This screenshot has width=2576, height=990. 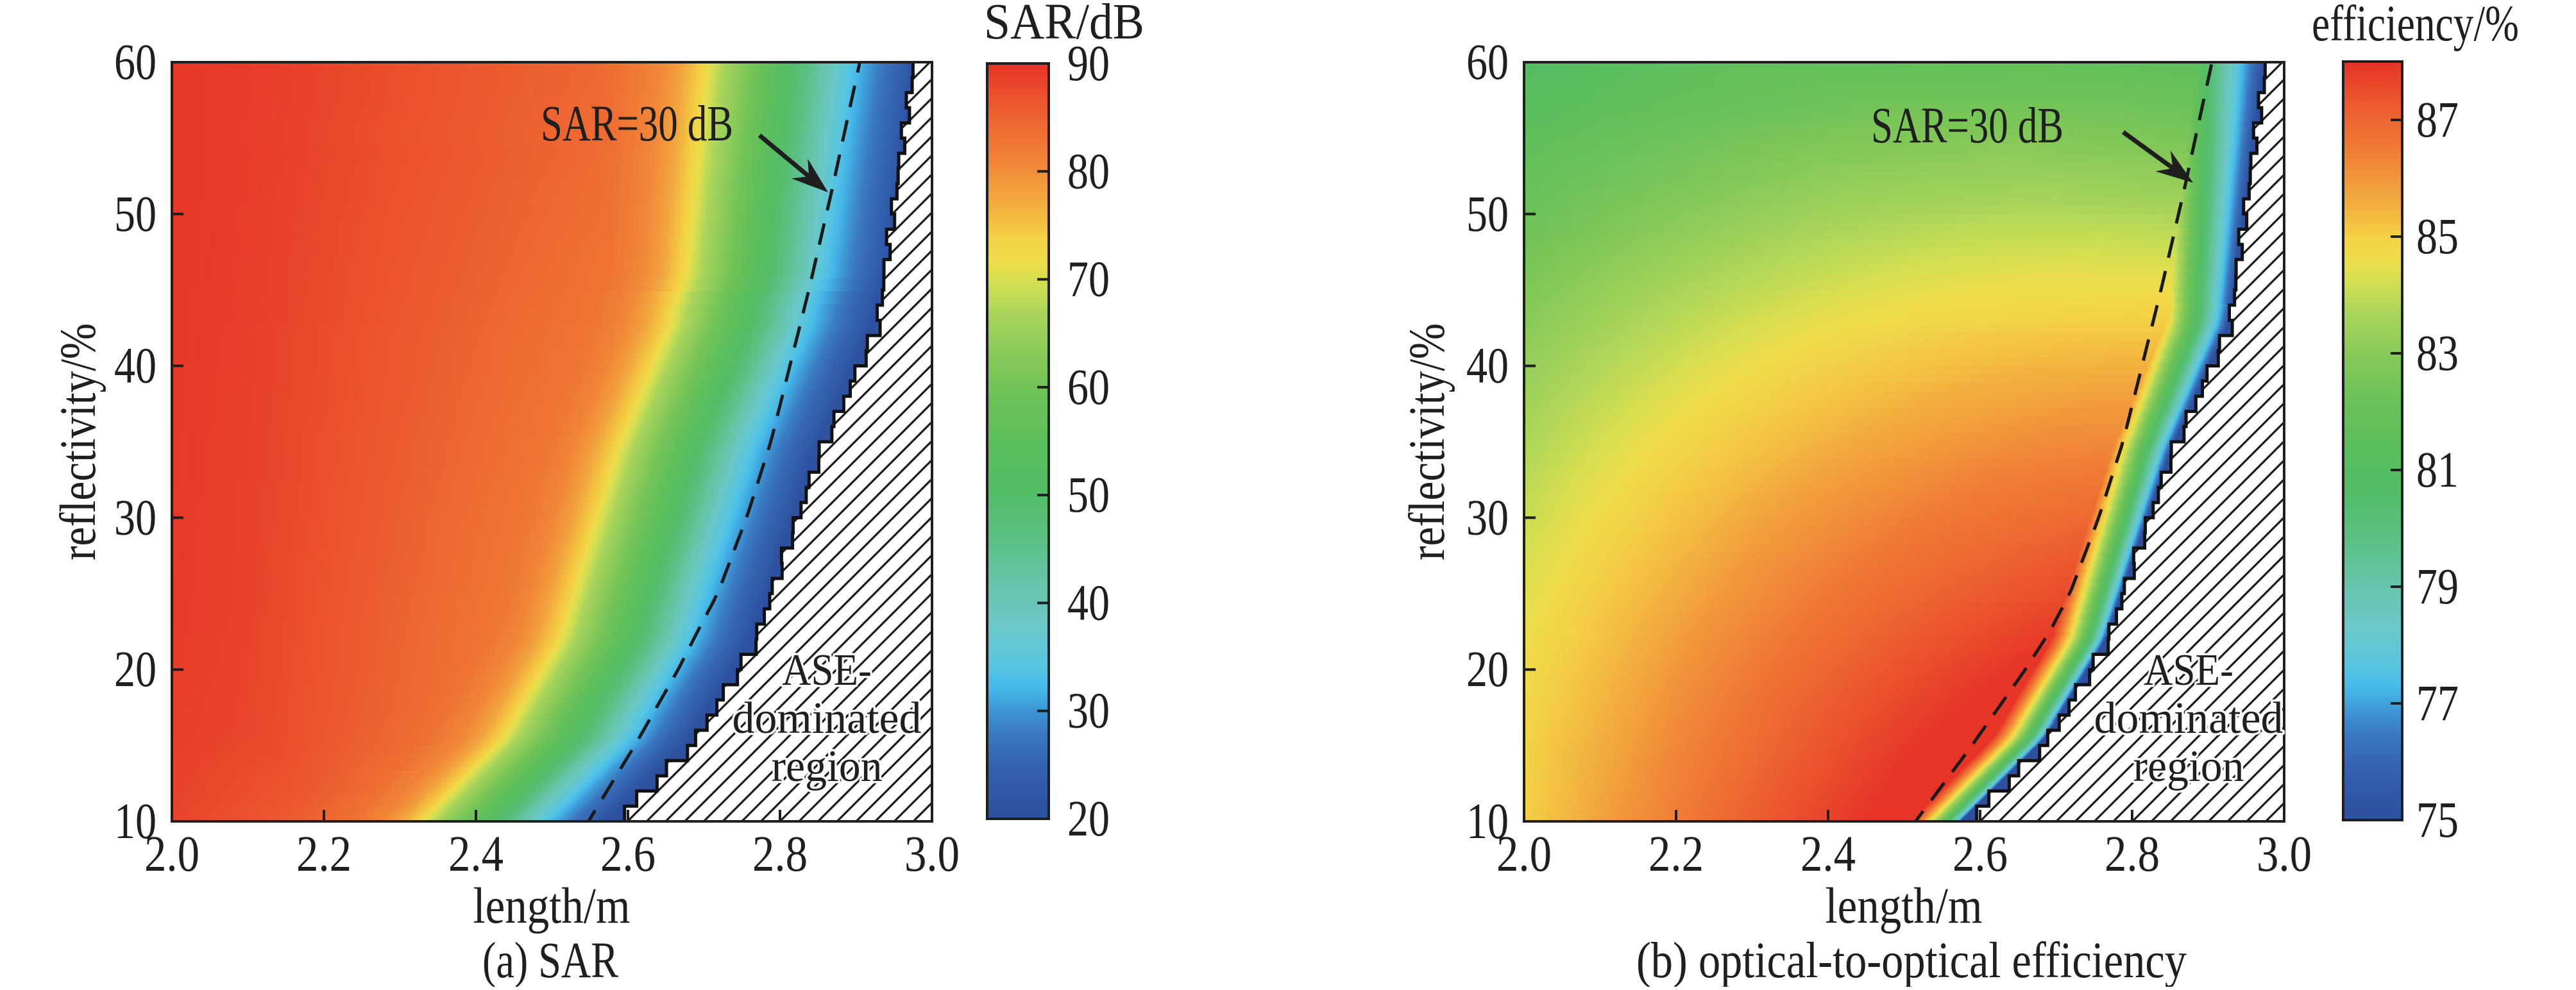 I want to click on svg-text: 90, so click(x=1088, y=64).